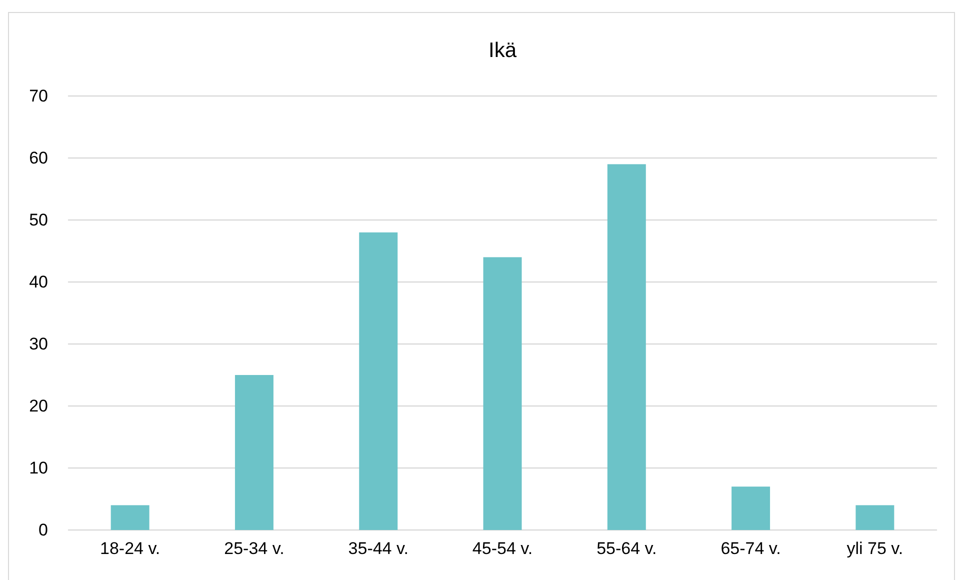  What do you see at coordinates (750, 548) in the screenshot?
I see `x-tick-label: 65-74 v.` at bounding box center [750, 548].